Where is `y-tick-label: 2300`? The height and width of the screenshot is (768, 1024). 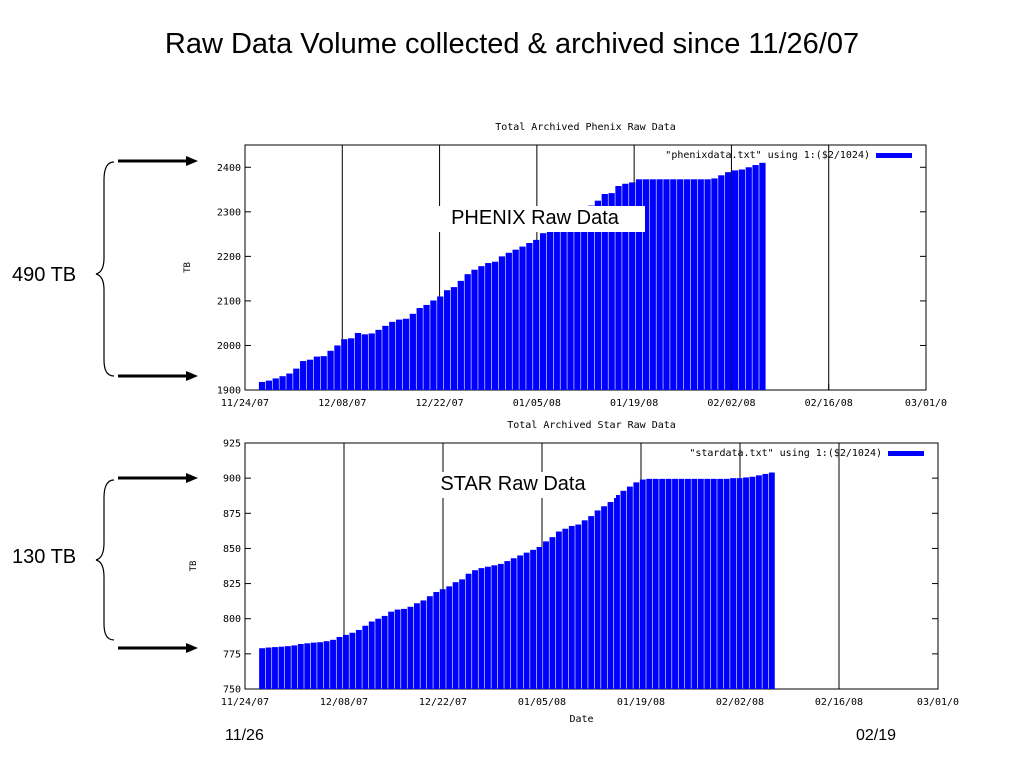 y-tick-label: 2300 is located at coordinates (229, 212).